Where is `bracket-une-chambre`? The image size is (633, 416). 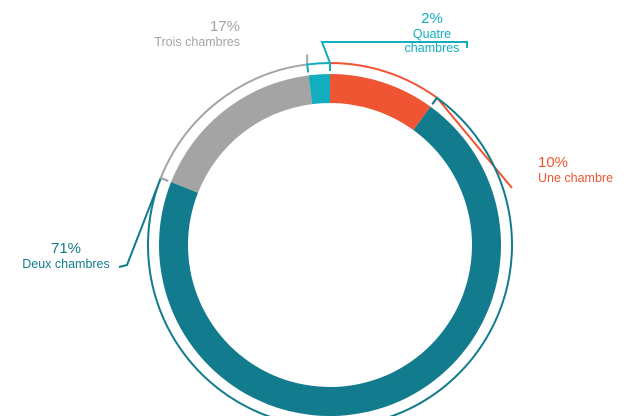
bracket-une-chambre is located at coordinates (384, 83).